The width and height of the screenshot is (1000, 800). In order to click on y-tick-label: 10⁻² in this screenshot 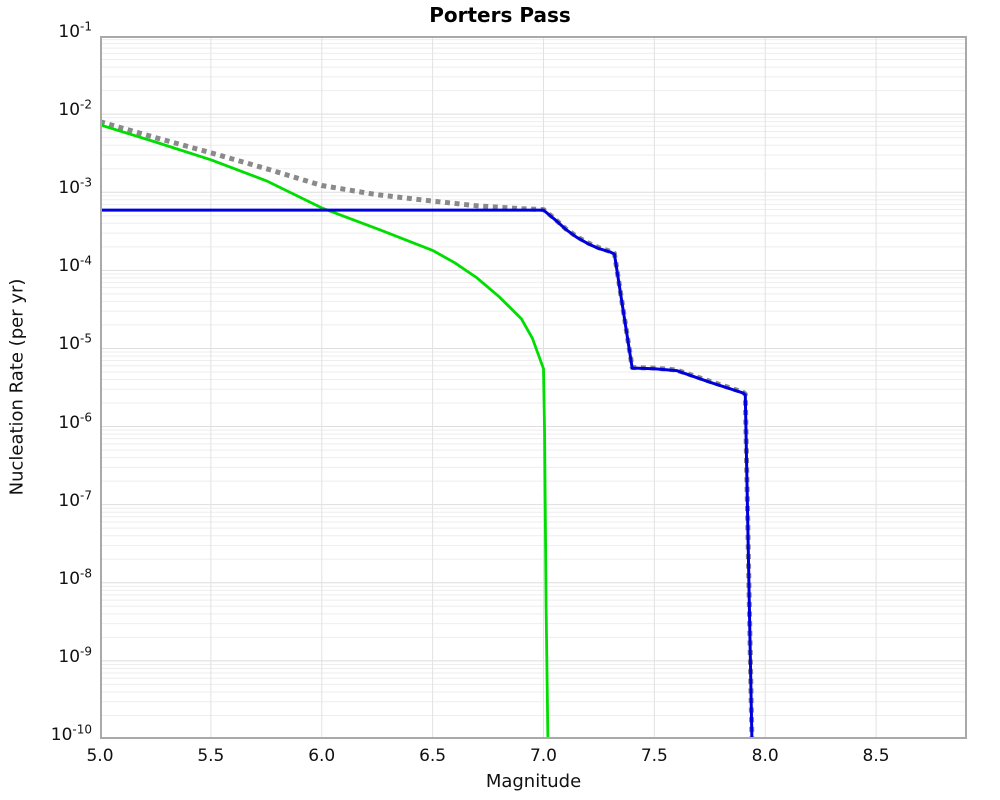, I will do `click(75, 109)`.